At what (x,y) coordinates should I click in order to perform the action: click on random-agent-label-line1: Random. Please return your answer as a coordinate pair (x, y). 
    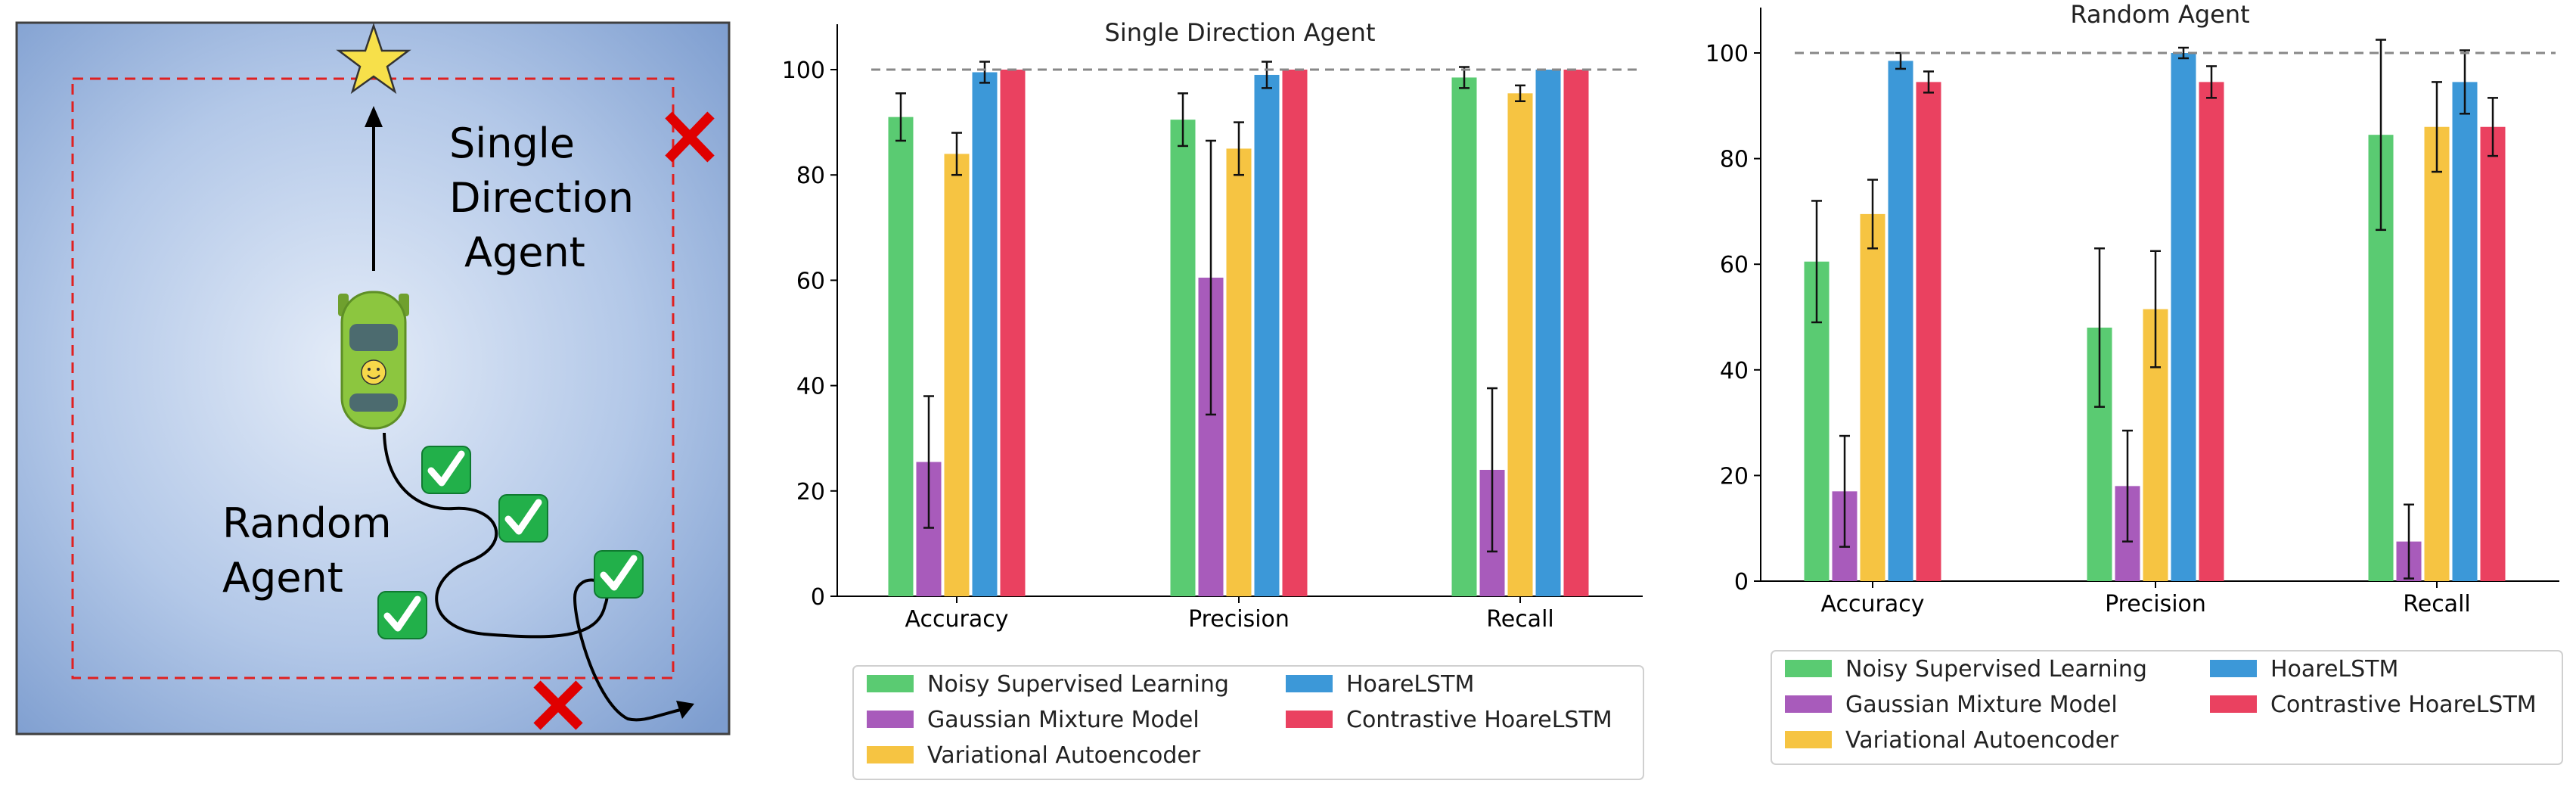
    Looking at the image, I should click on (307, 523).